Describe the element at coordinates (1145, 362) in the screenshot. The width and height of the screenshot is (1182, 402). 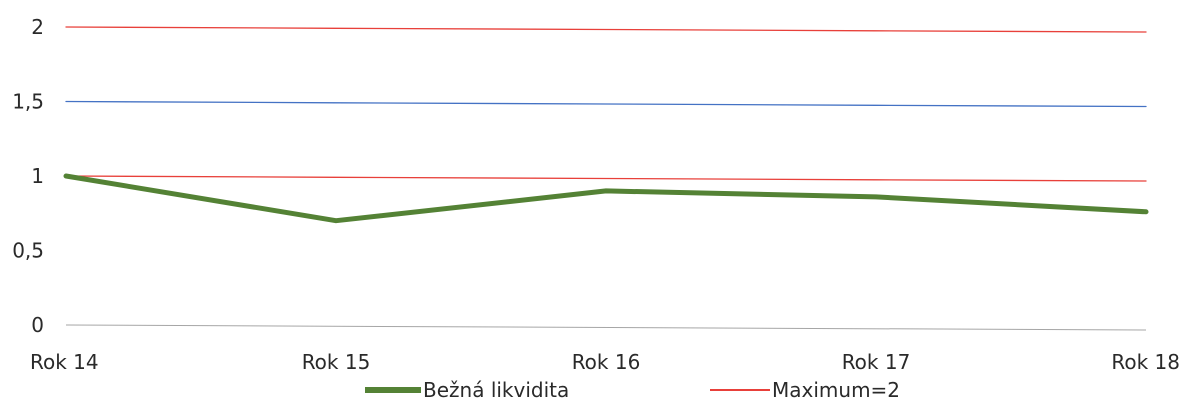
I see `x-tick-label: Rok 18` at that location.